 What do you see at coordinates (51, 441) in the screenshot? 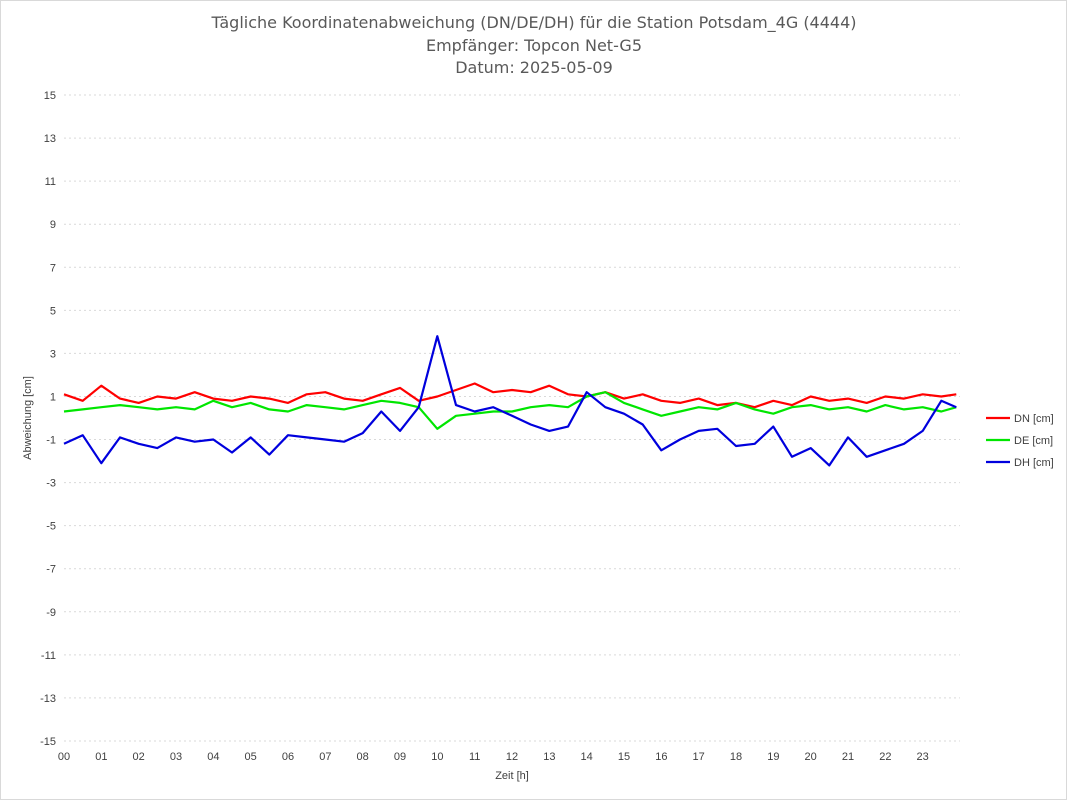
I see `y-tick-label-8: -1` at bounding box center [51, 441].